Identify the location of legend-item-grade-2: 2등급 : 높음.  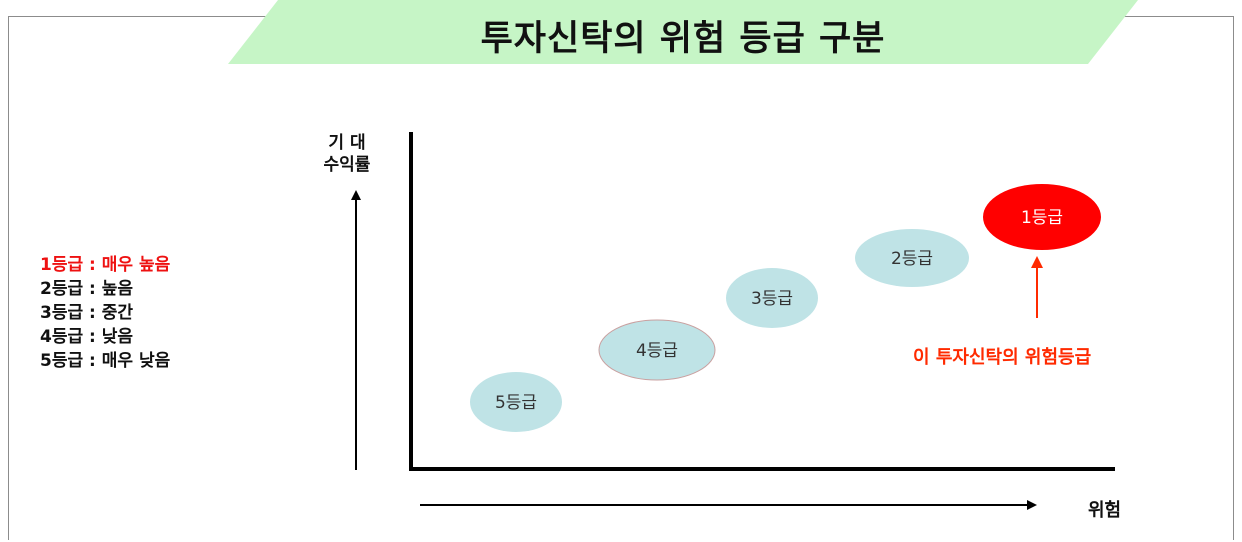
(87, 289).